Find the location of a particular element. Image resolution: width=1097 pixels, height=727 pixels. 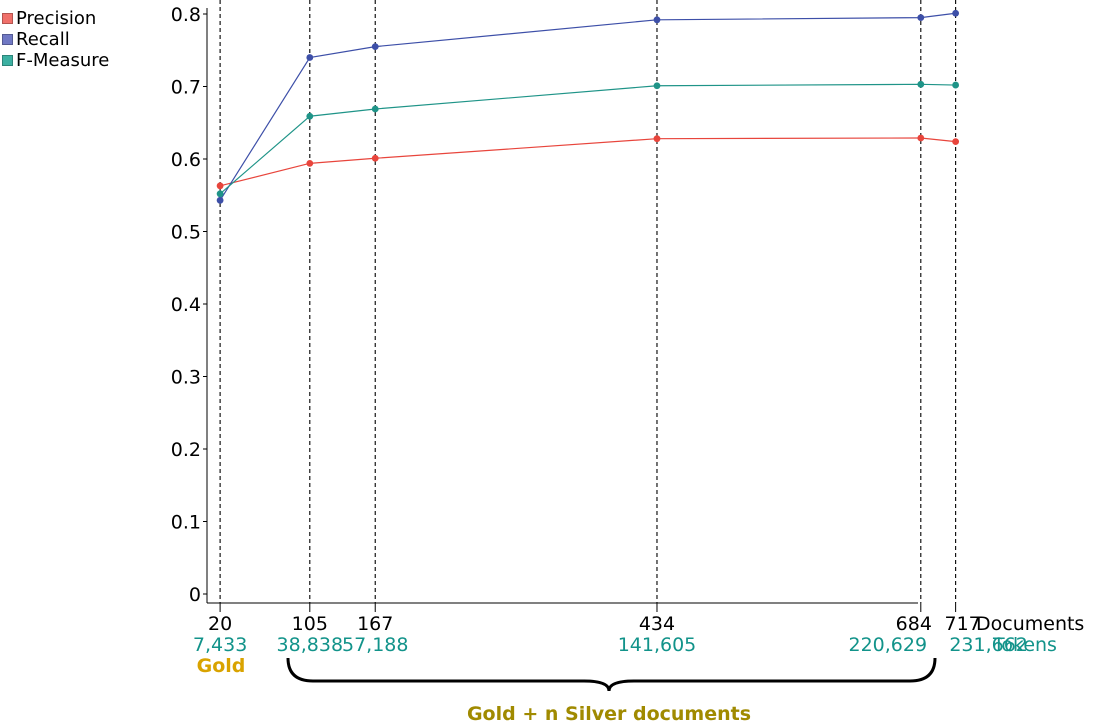

y-tick-label: 0.1 is located at coordinates (186, 523).